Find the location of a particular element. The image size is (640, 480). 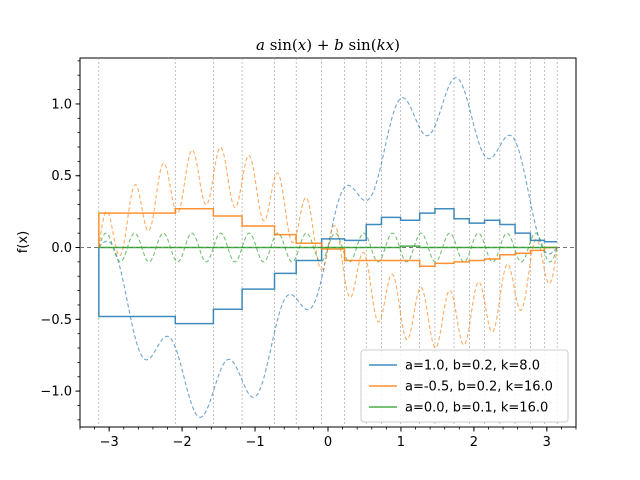

x-tick-label: 2 is located at coordinates (474, 442).